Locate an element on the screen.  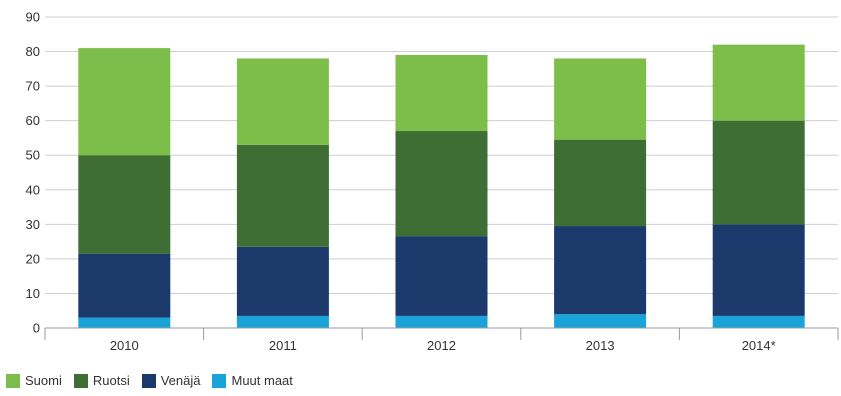
y-tick-label: 0 is located at coordinates (36, 328).